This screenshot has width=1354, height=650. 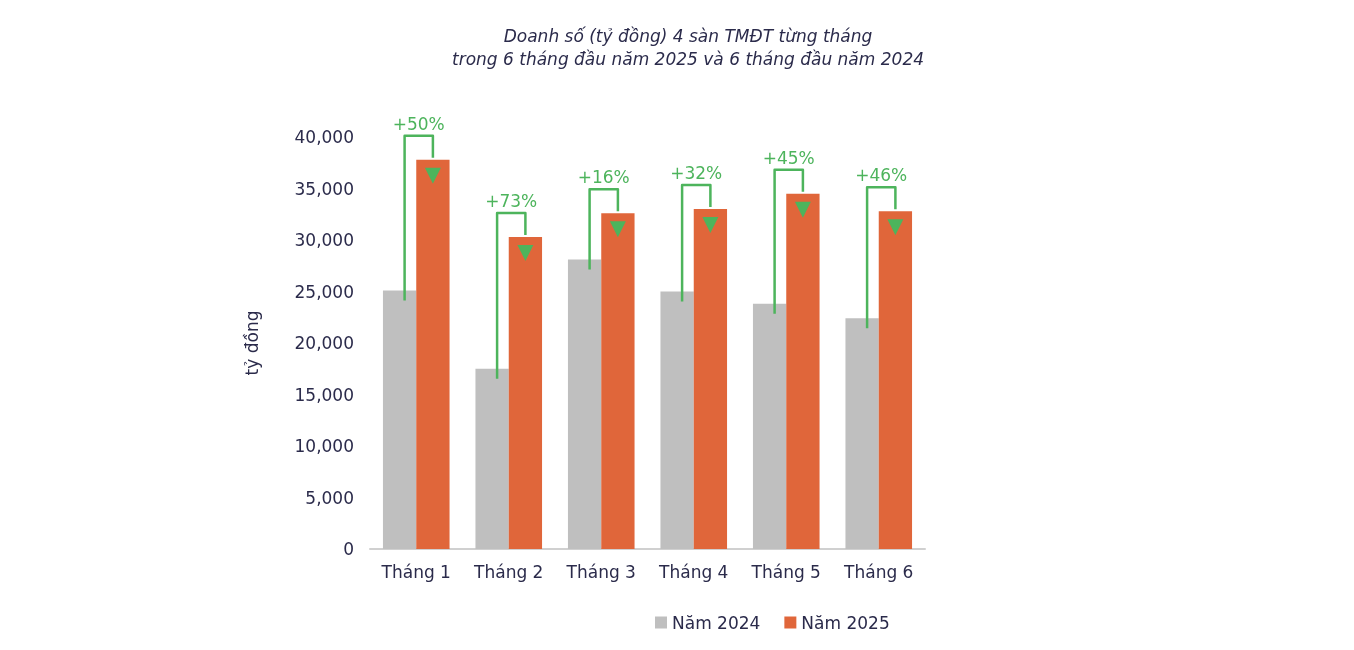 What do you see at coordinates (324, 137) in the screenshot?
I see `y-tick-label: 40,000` at bounding box center [324, 137].